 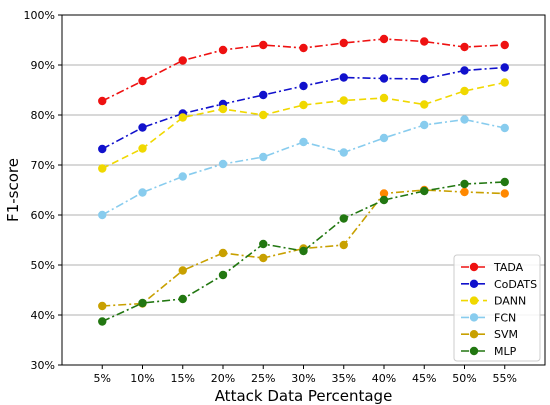 What do you see at coordinates (488, 317) in the screenshot?
I see `legend-item-fcn: FCN` at bounding box center [488, 317].